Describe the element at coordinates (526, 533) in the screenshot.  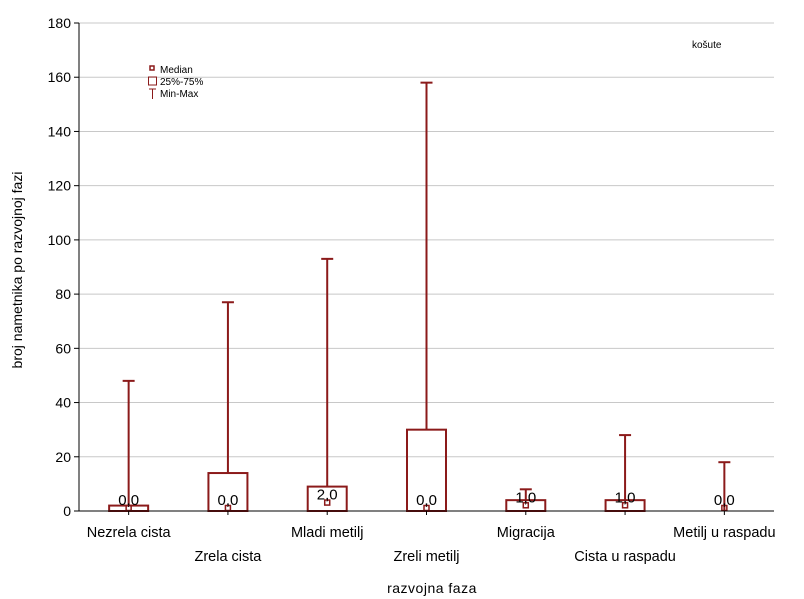
I see `x-category-label: Migracija` at that location.